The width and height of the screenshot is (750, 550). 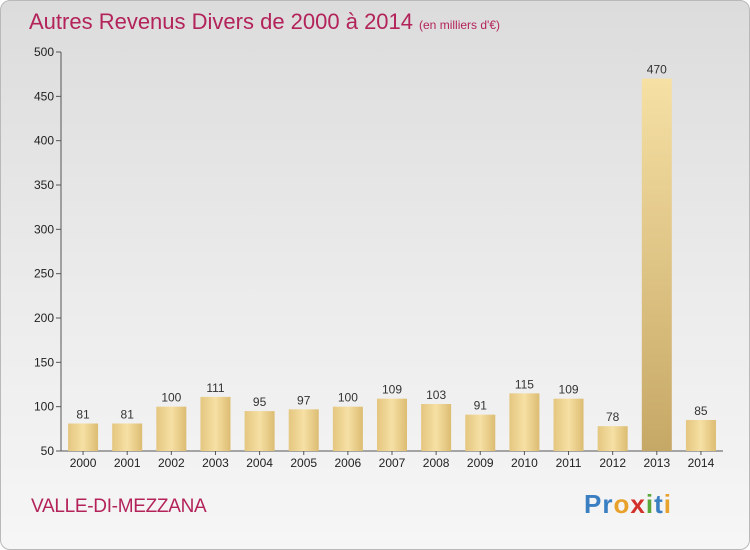 What do you see at coordinates (700, 435) in the screenshot?
I see `bar-2014` at bounding box center [700, 435].